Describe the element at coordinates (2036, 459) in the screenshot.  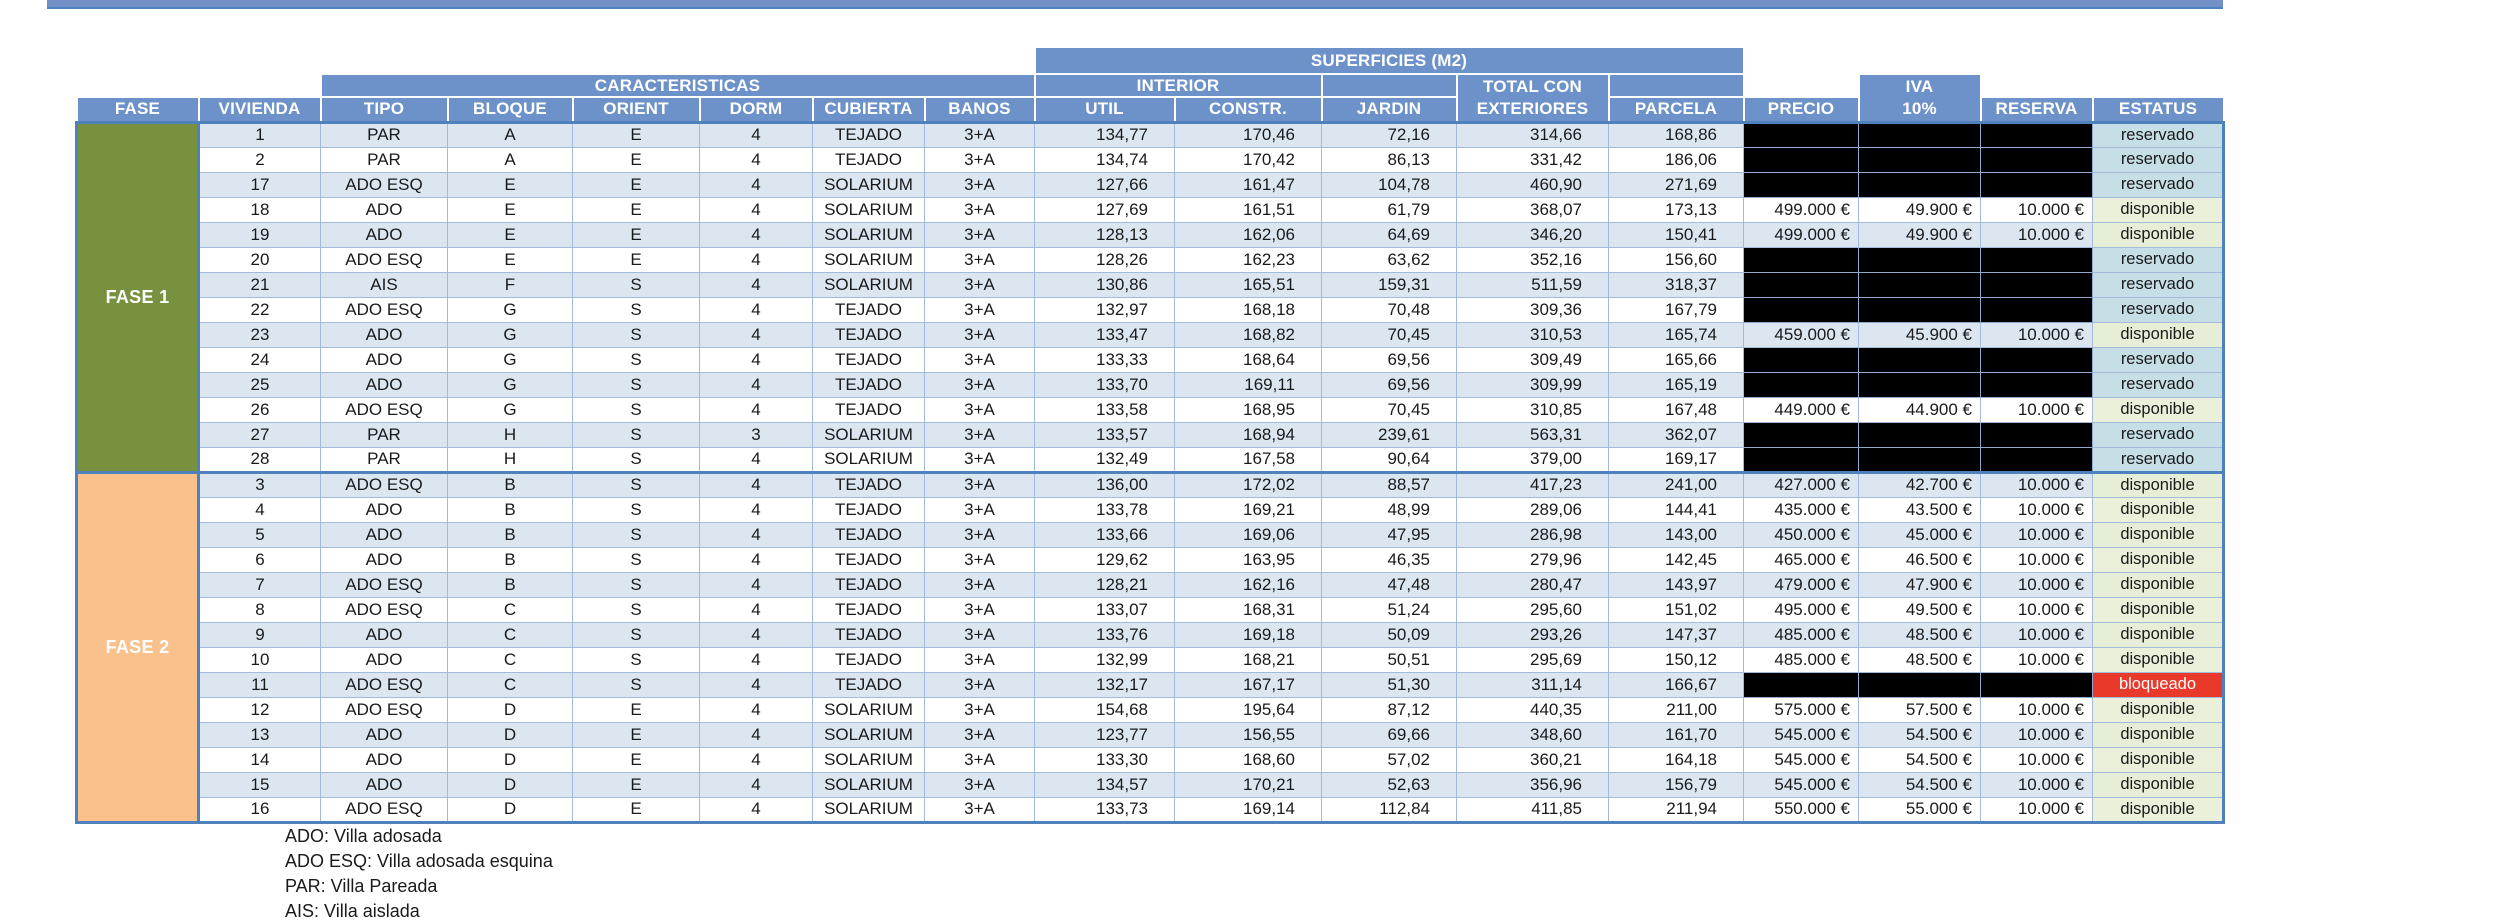
I see `cell-reserva` at that location.